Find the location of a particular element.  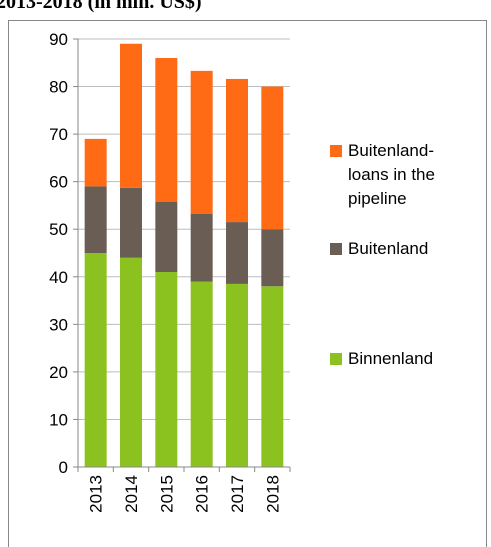

y-tick-label: 50 is located at coordinates (58, 229).